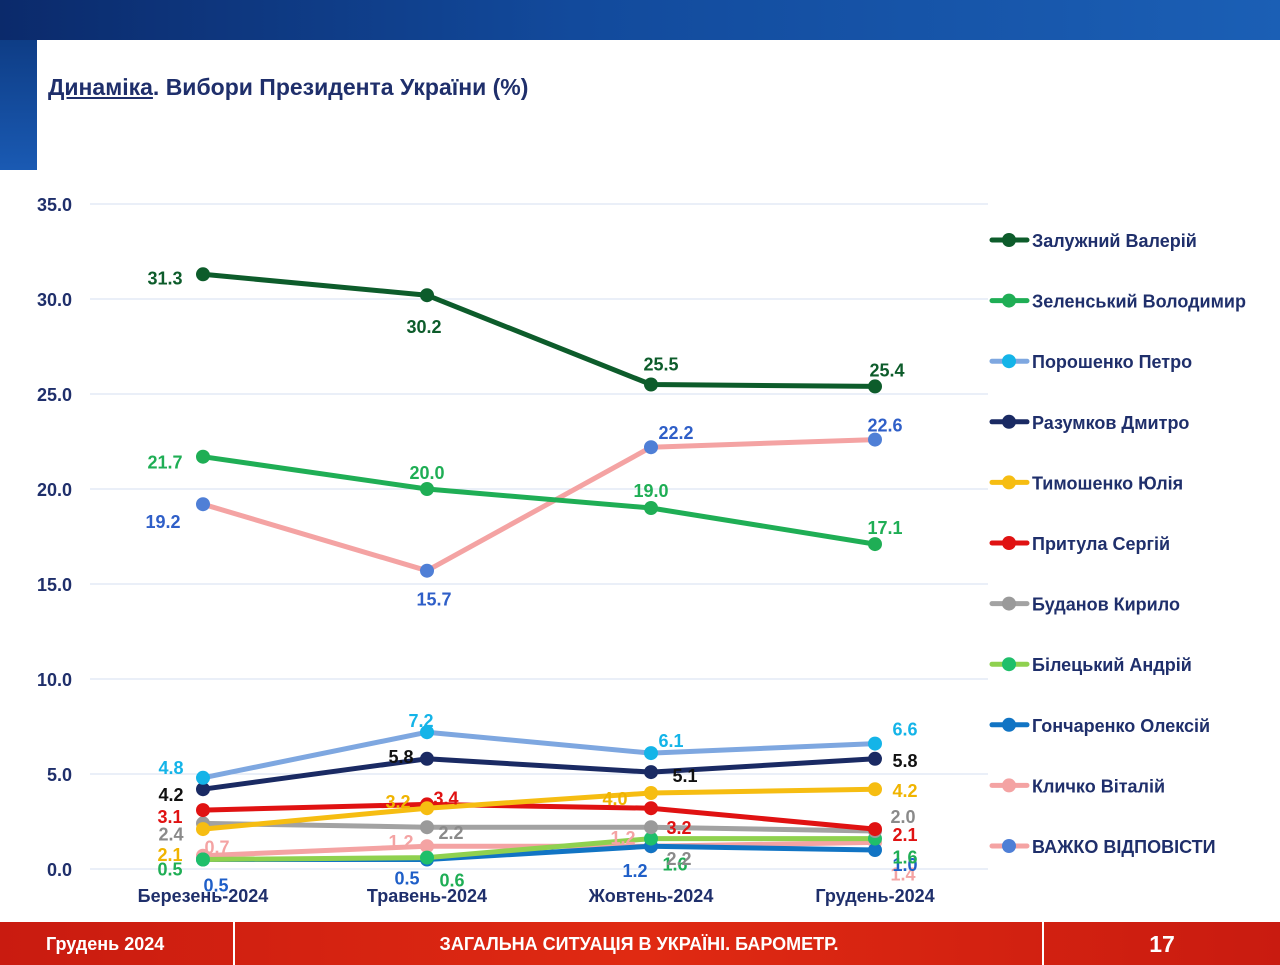  I want to click on data-label: 25.5, so click(660, 365).